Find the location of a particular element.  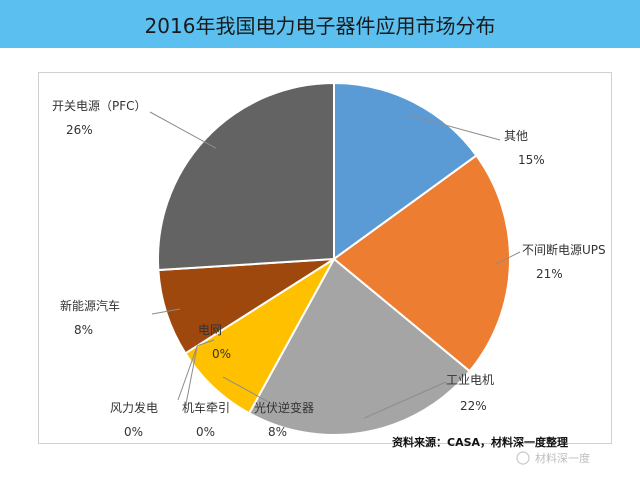

slice-1-percent: 21% is located at coordinates (549, 274).